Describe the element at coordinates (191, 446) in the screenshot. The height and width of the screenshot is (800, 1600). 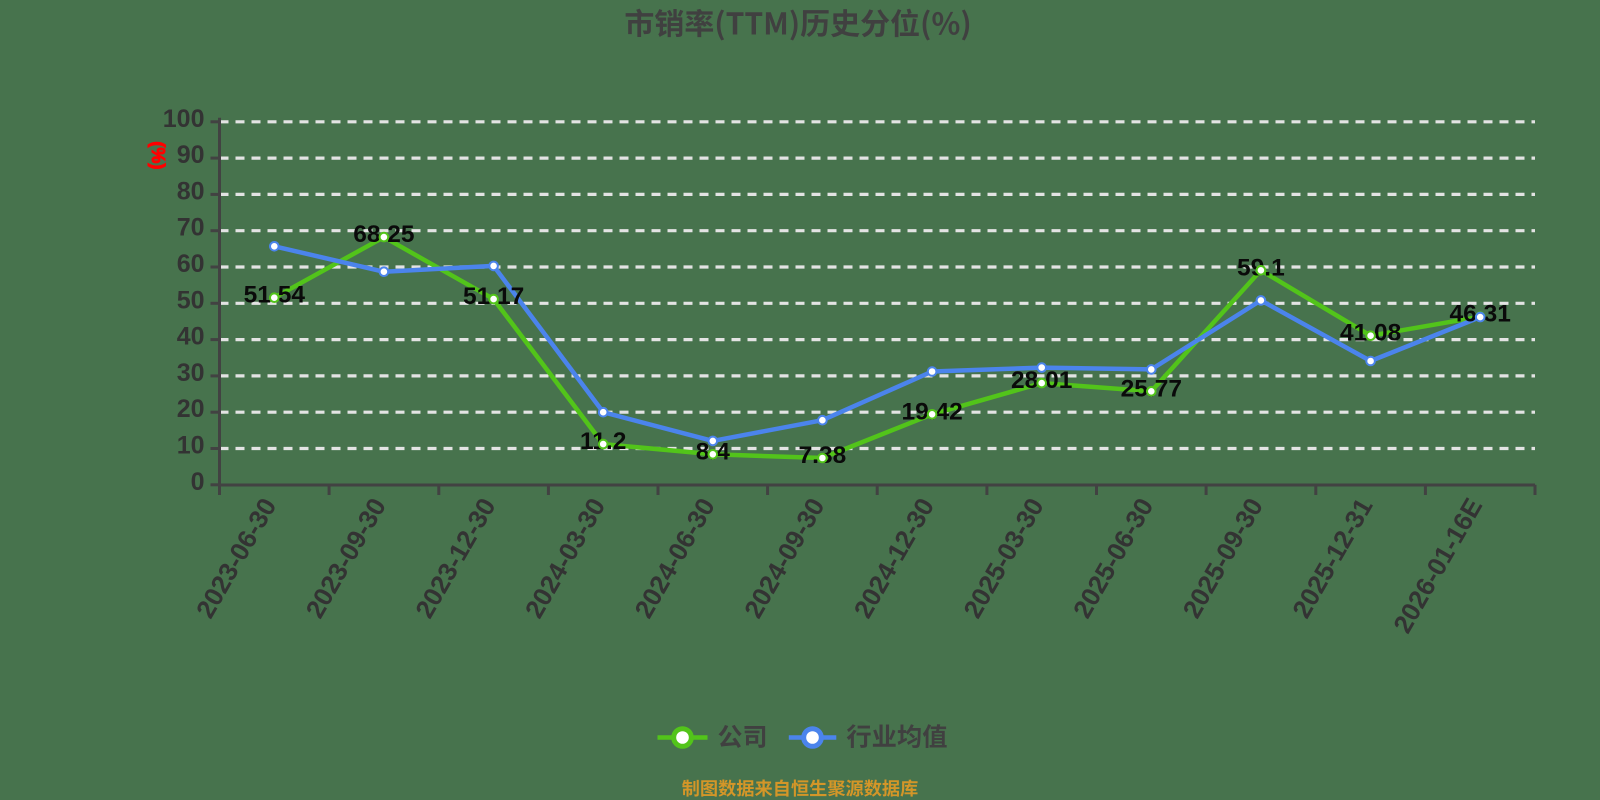
I see `svg-text: 10` at that location.